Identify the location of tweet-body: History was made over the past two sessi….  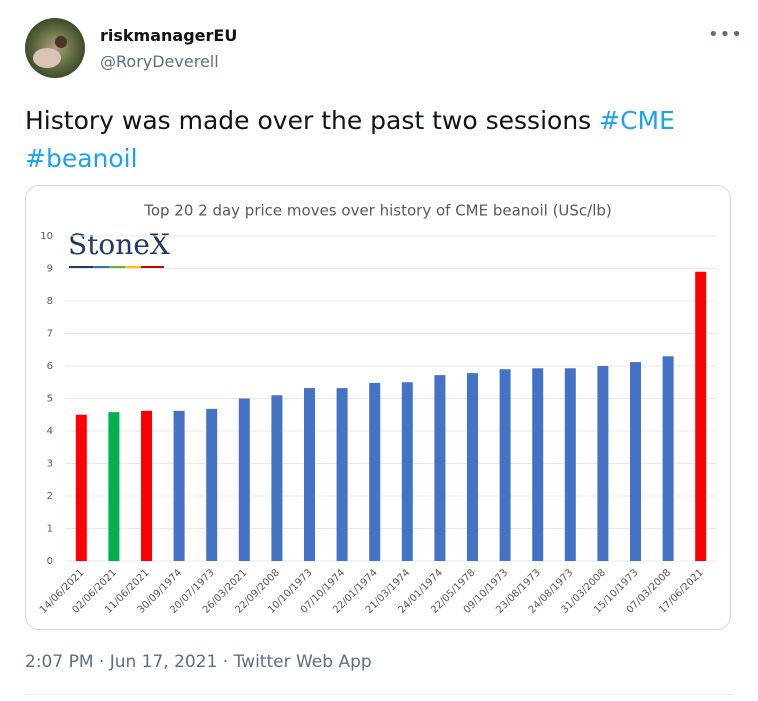
(308, 120).